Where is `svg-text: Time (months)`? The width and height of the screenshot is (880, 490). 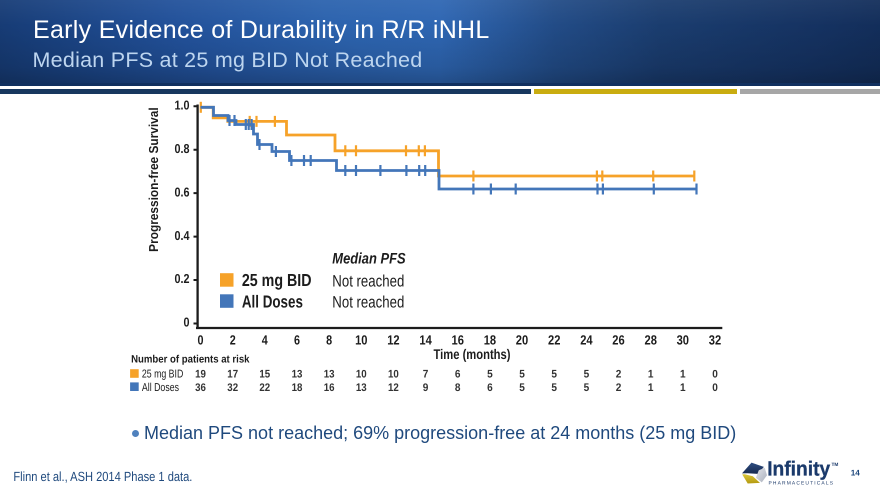 svg-text: Time (months) is located at coordinates (472, 354).